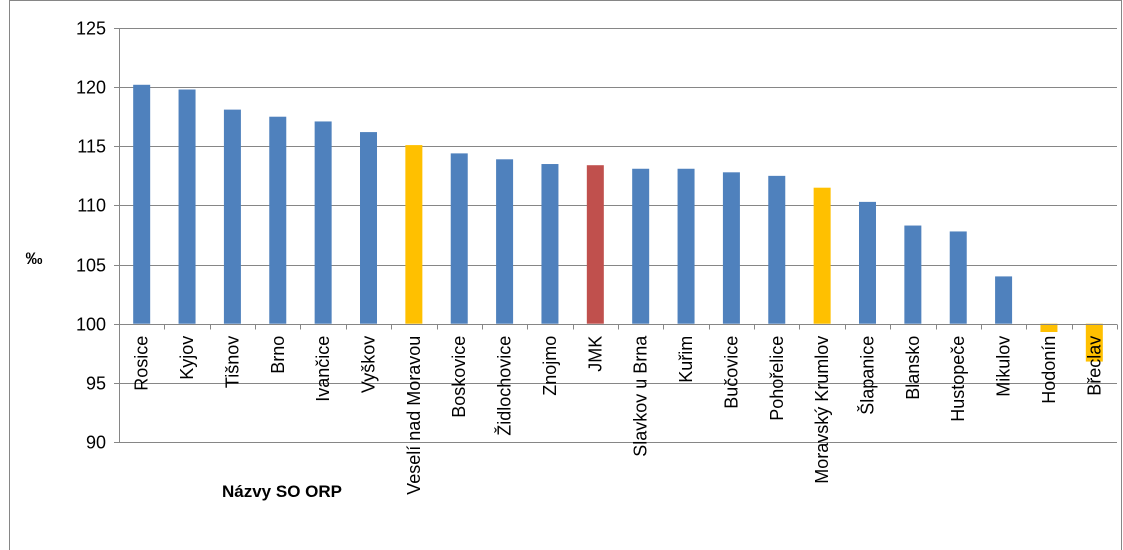 This screenshot has width=1123, height=550. Describe the element at coordinates (550, 244) in the screenshot. I see `bar-Znojmo` at that location.